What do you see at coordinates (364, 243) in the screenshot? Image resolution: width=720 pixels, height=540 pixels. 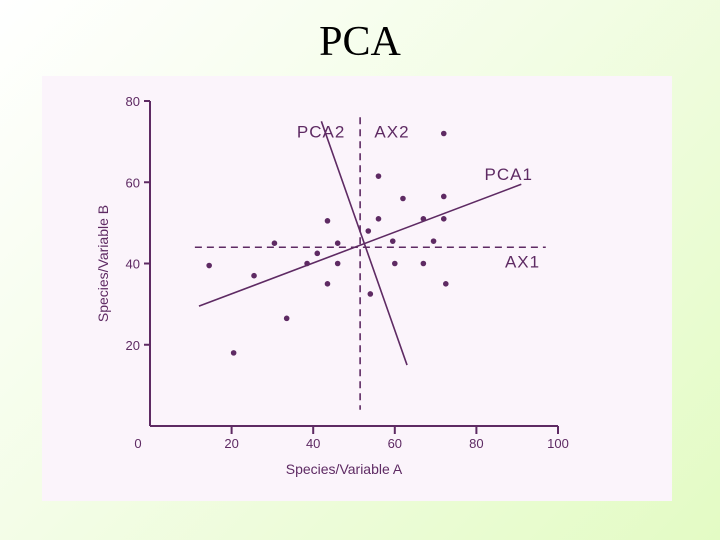 I see `pca2-line` at bounding box center [364, 243].